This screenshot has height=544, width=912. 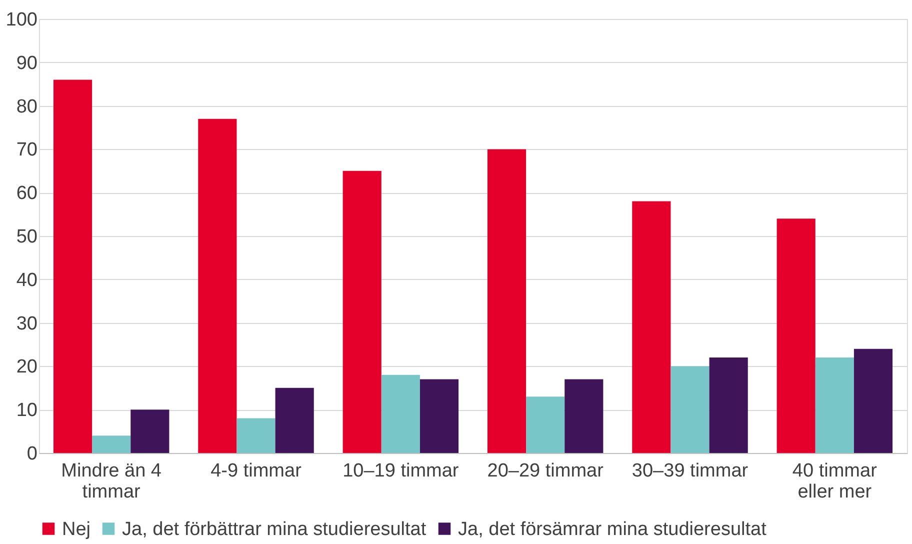 What do you see at coordinates (27, 107) in the screenshot?
I see `y-tick-label: 80` at bounding box center [27, 107].